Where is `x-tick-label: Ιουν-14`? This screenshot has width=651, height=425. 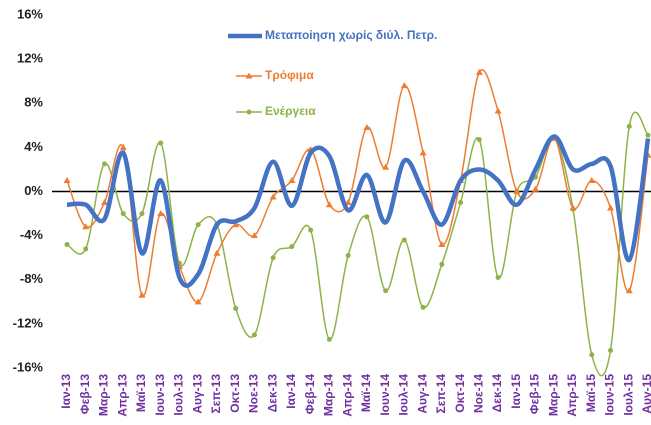 x-tick-label: Ιουν-14 is located at coordinates (385, 395).